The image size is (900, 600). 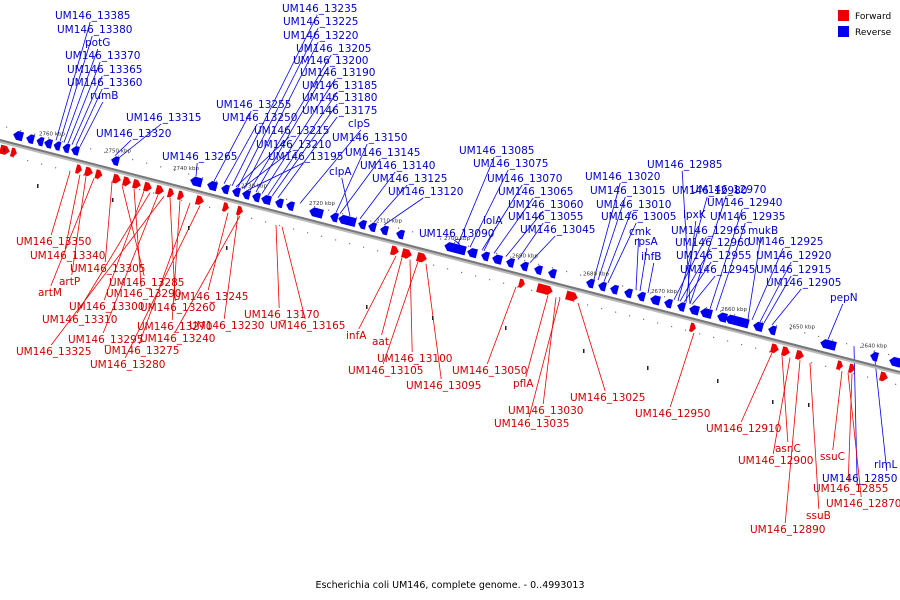 What do you see at coordinates (307, 326) in the screenshot?
I see `gene-label: UM146_13165` at bounding box center [307, 326].